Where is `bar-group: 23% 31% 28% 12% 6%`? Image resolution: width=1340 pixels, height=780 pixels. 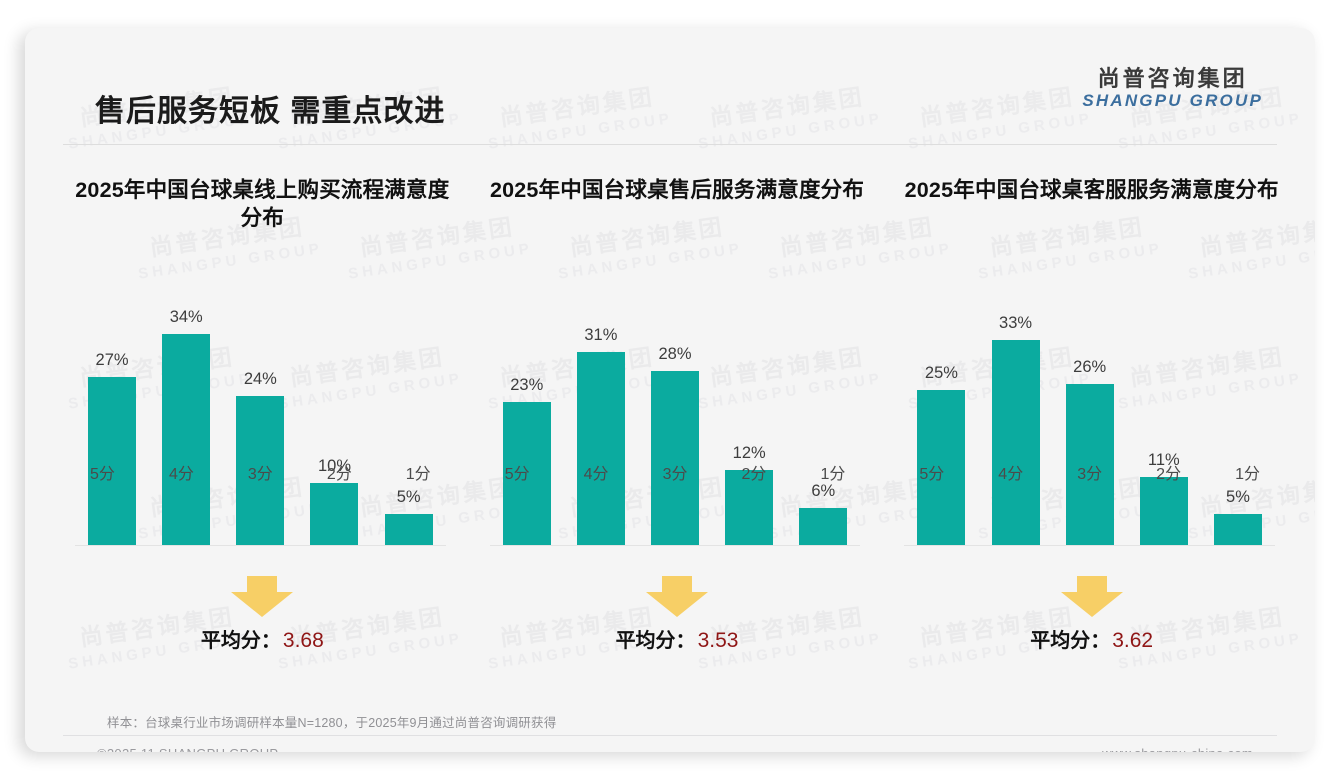 bar-group: 23% 31% 28% 12% 6% is located at coordinates (675, 406).